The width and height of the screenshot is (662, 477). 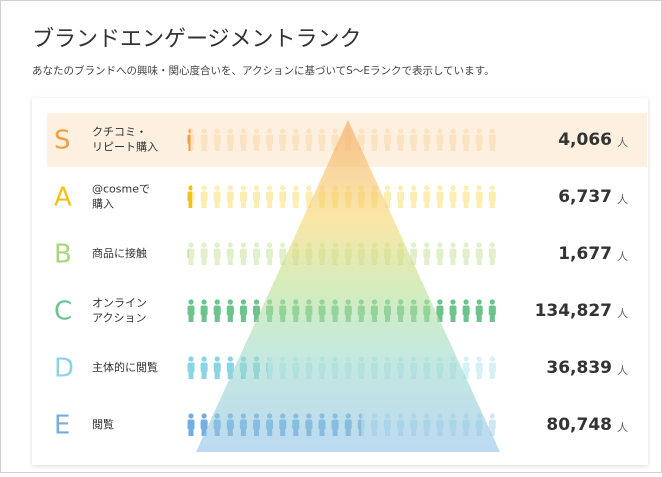 I want to click on title: ブランドエンゲージメントランク, so click(x=197, y=39).